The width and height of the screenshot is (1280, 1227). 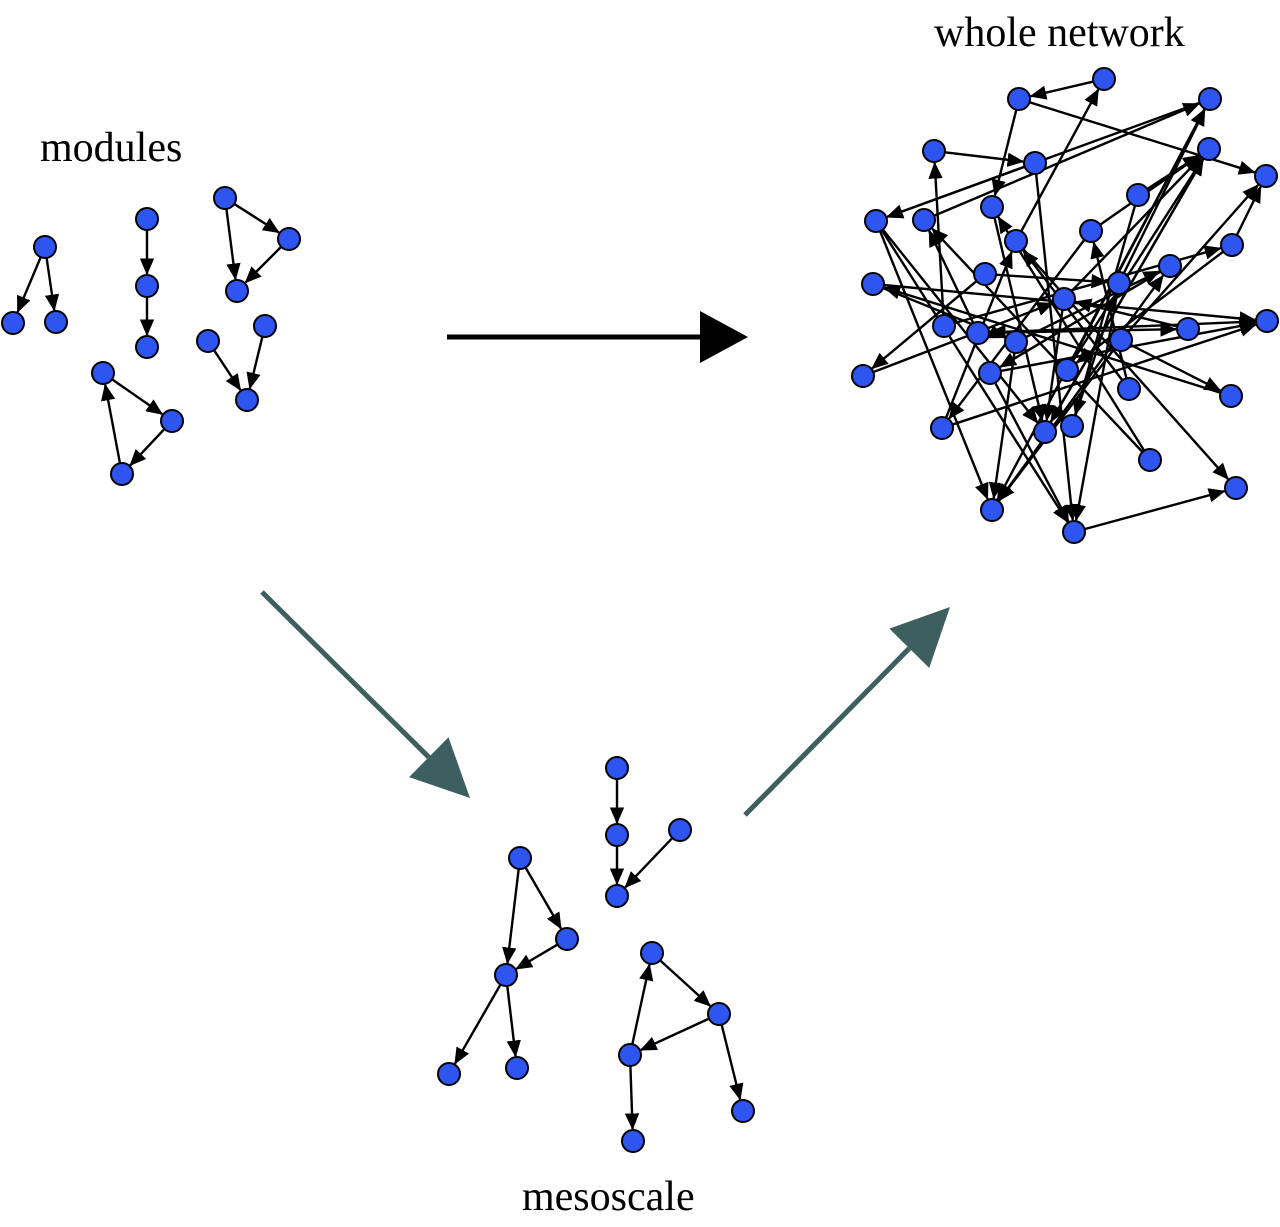 What do you see at coordinates (919, 637) in the screenshot?
I see `mesoscale-to-whole-arrow-head` at bounding box center [919, 637].